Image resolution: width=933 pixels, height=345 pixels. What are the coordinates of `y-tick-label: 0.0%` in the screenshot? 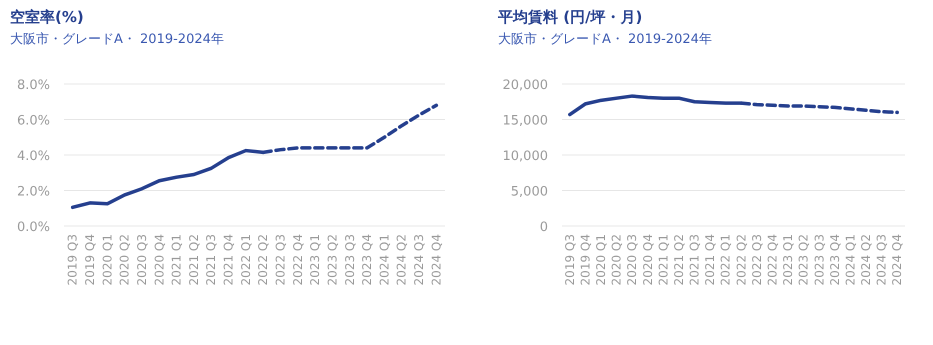 It's located at (33, 227).